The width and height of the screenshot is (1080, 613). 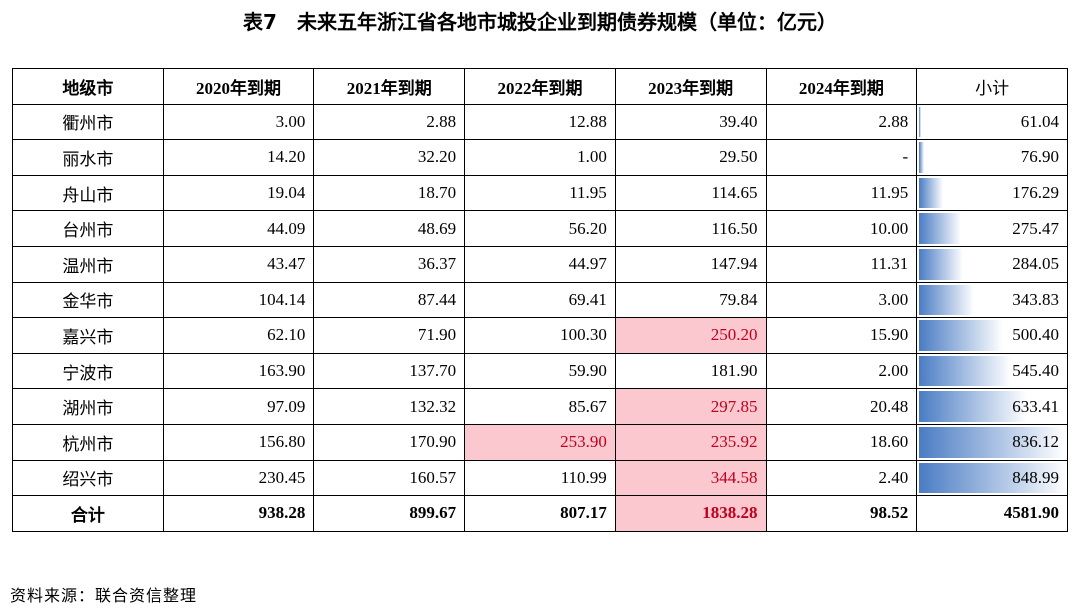 I want to click on row-label: 舟山市, so click(x=88, y=193).